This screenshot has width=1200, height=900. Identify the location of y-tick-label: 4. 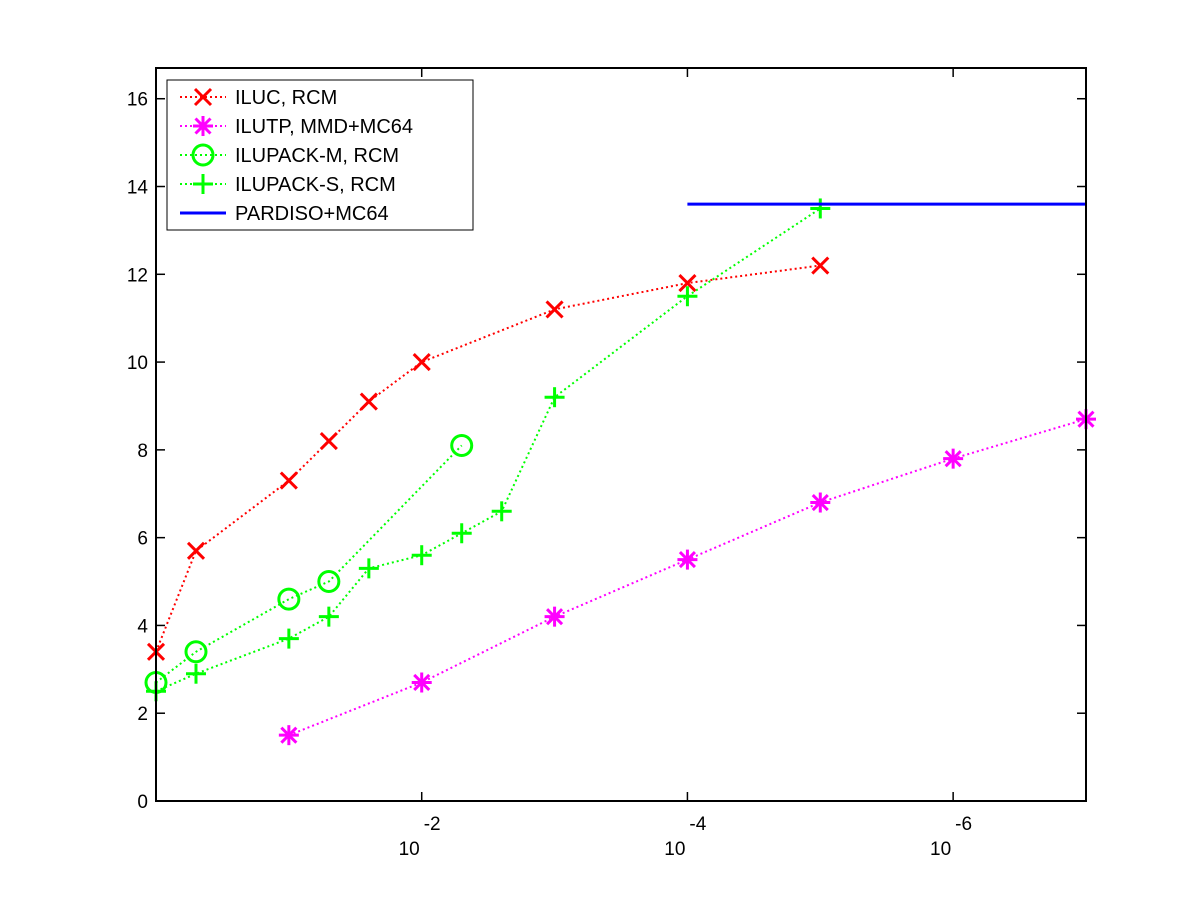
(142, 626).